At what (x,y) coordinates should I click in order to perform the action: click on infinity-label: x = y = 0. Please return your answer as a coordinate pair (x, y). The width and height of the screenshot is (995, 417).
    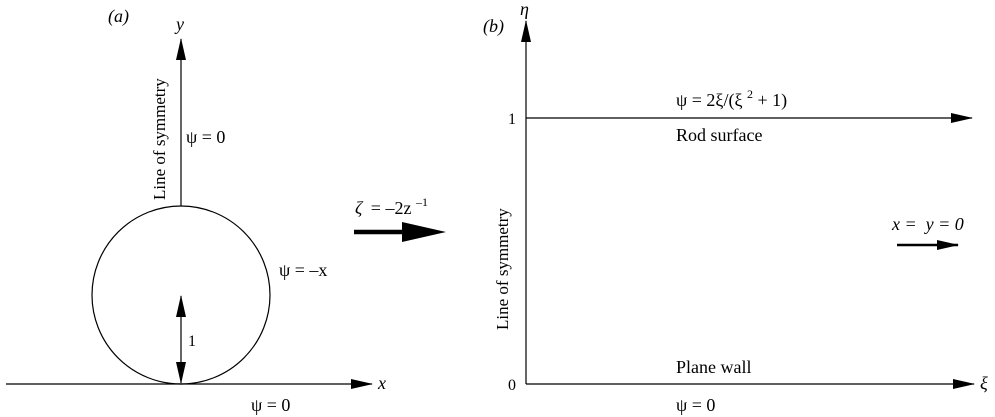
    Looking at the image, I should click on (927, 224).